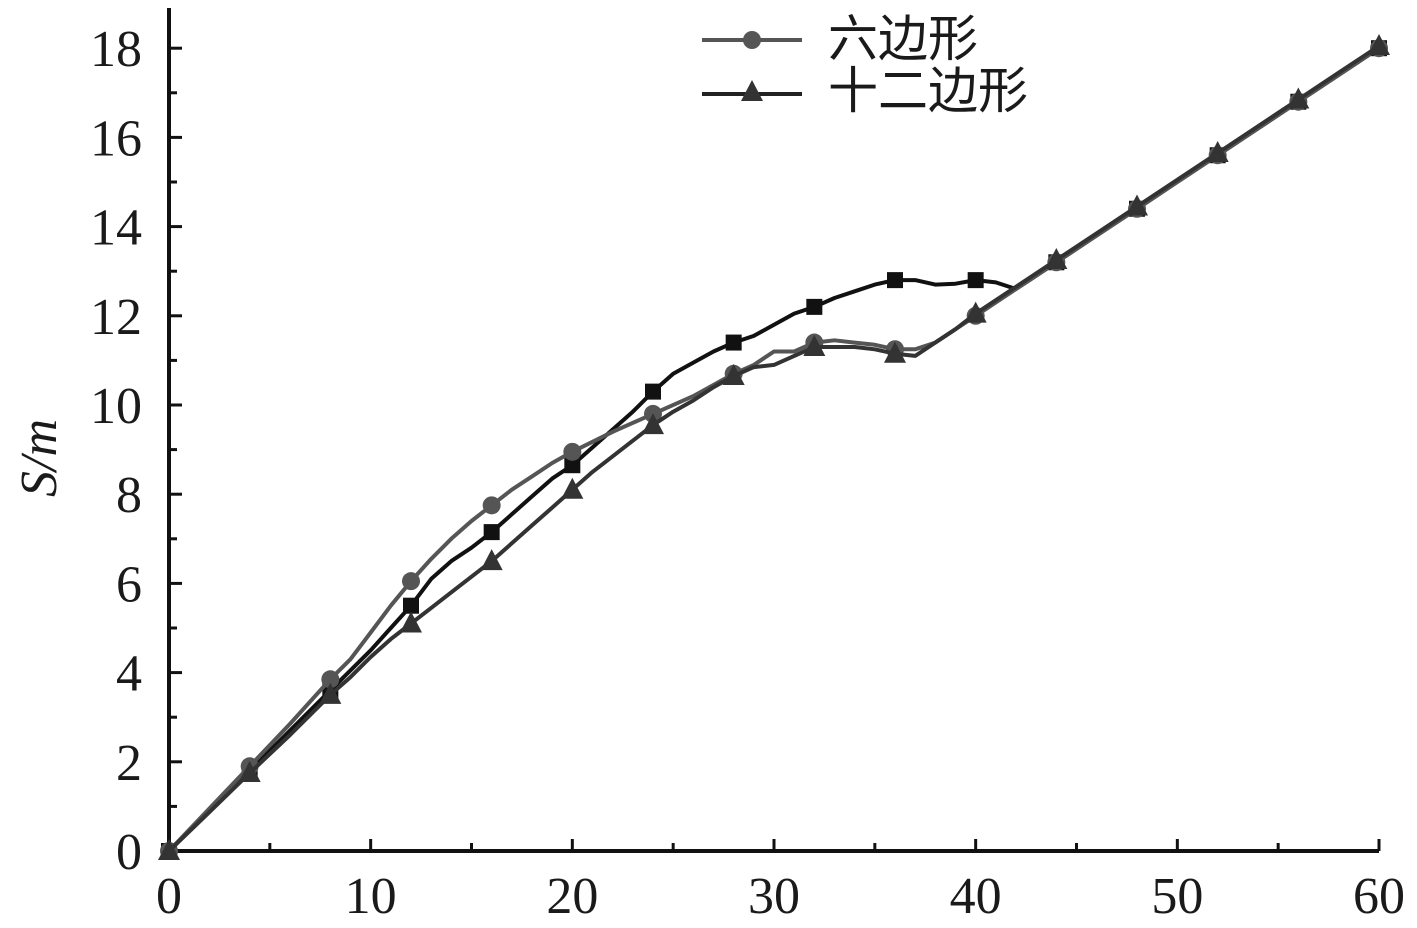  I want to click on y-tick-label-12: 12, so click(116, 317).